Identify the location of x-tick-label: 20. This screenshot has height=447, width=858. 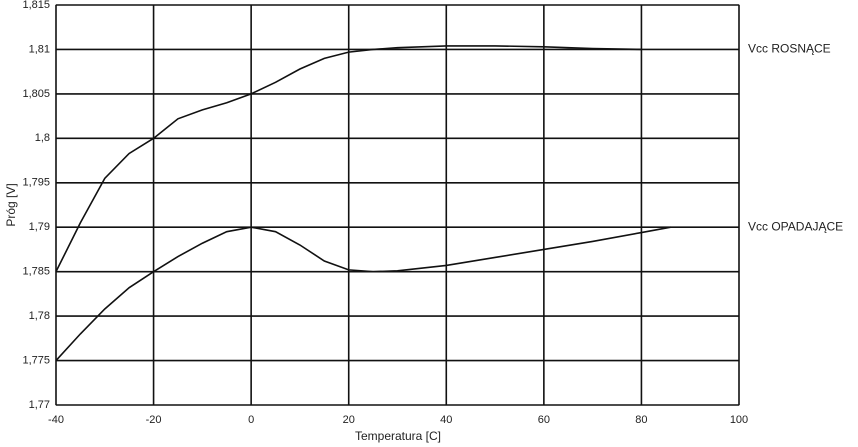
(349, 420).